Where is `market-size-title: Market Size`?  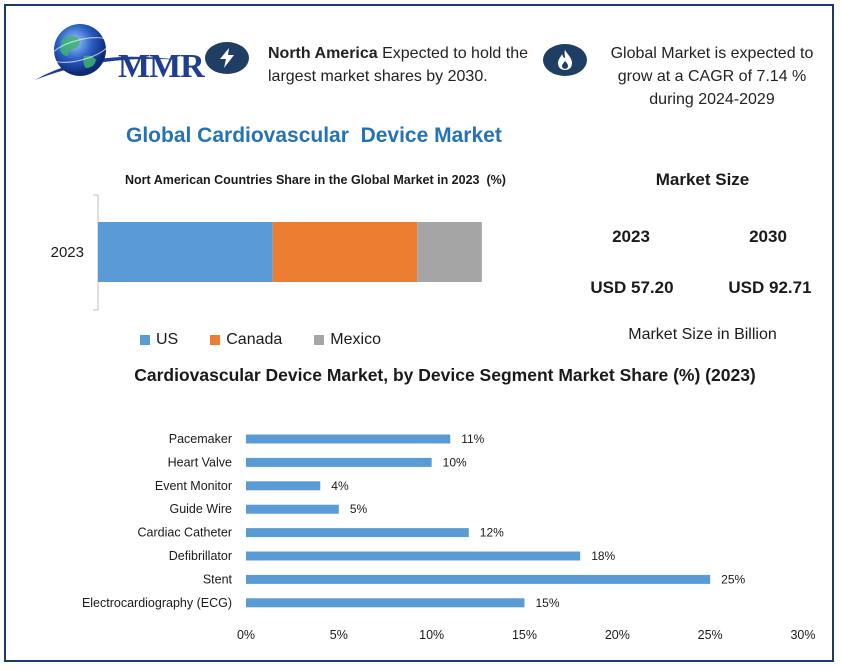
market-size-title: Market Size is located at coordinates (702, 179).